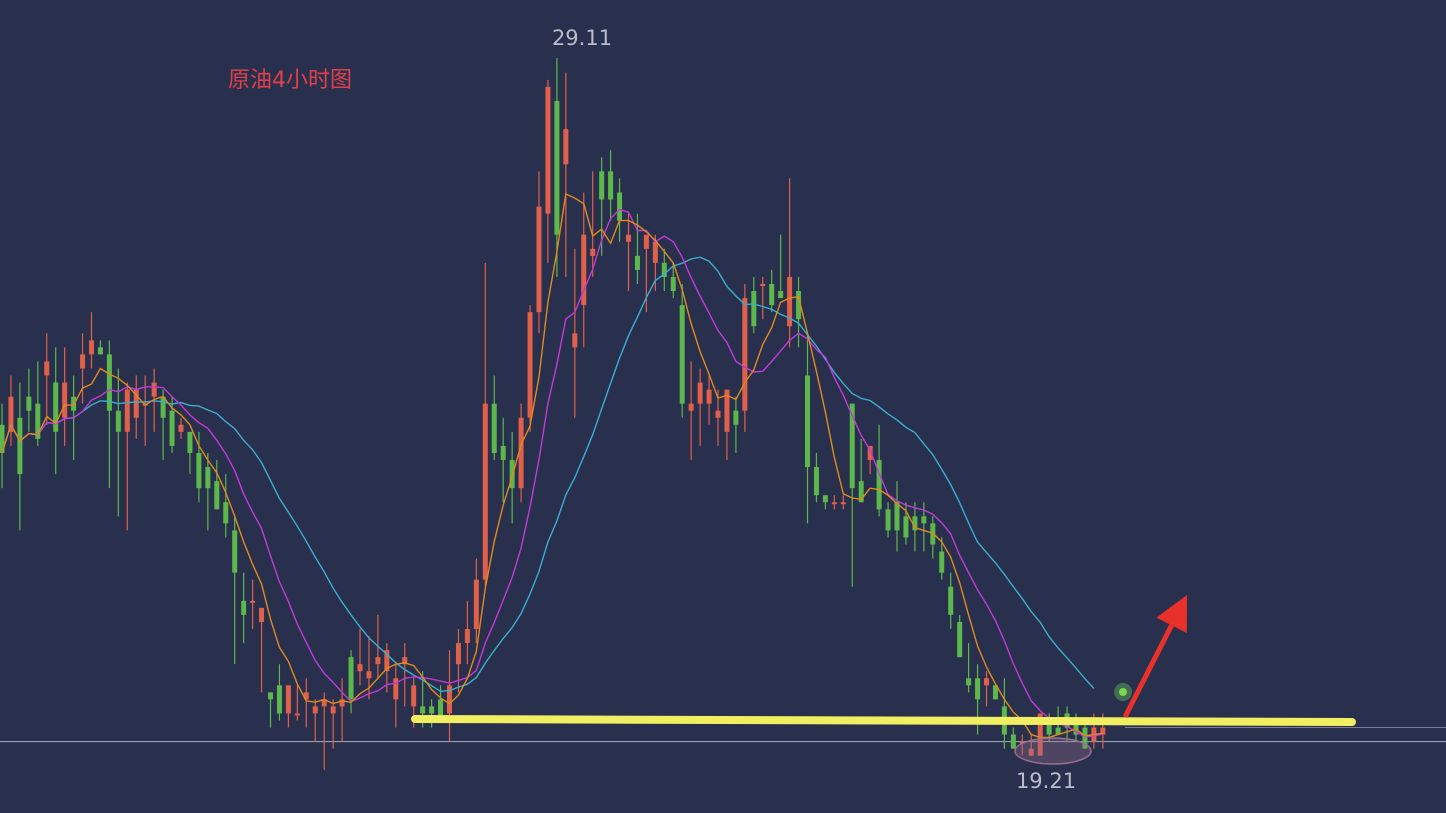 The height and width of the screenshot is (813, 1446). Describe the element at coordinates (290, 80) in the screenshot. I see `chart-title: 原油4小时图` at that location.